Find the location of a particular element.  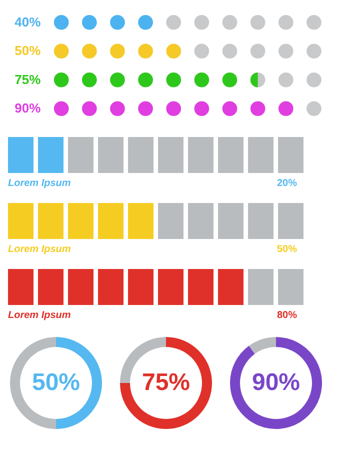

text: 90% is located at coordinates (276, 382).